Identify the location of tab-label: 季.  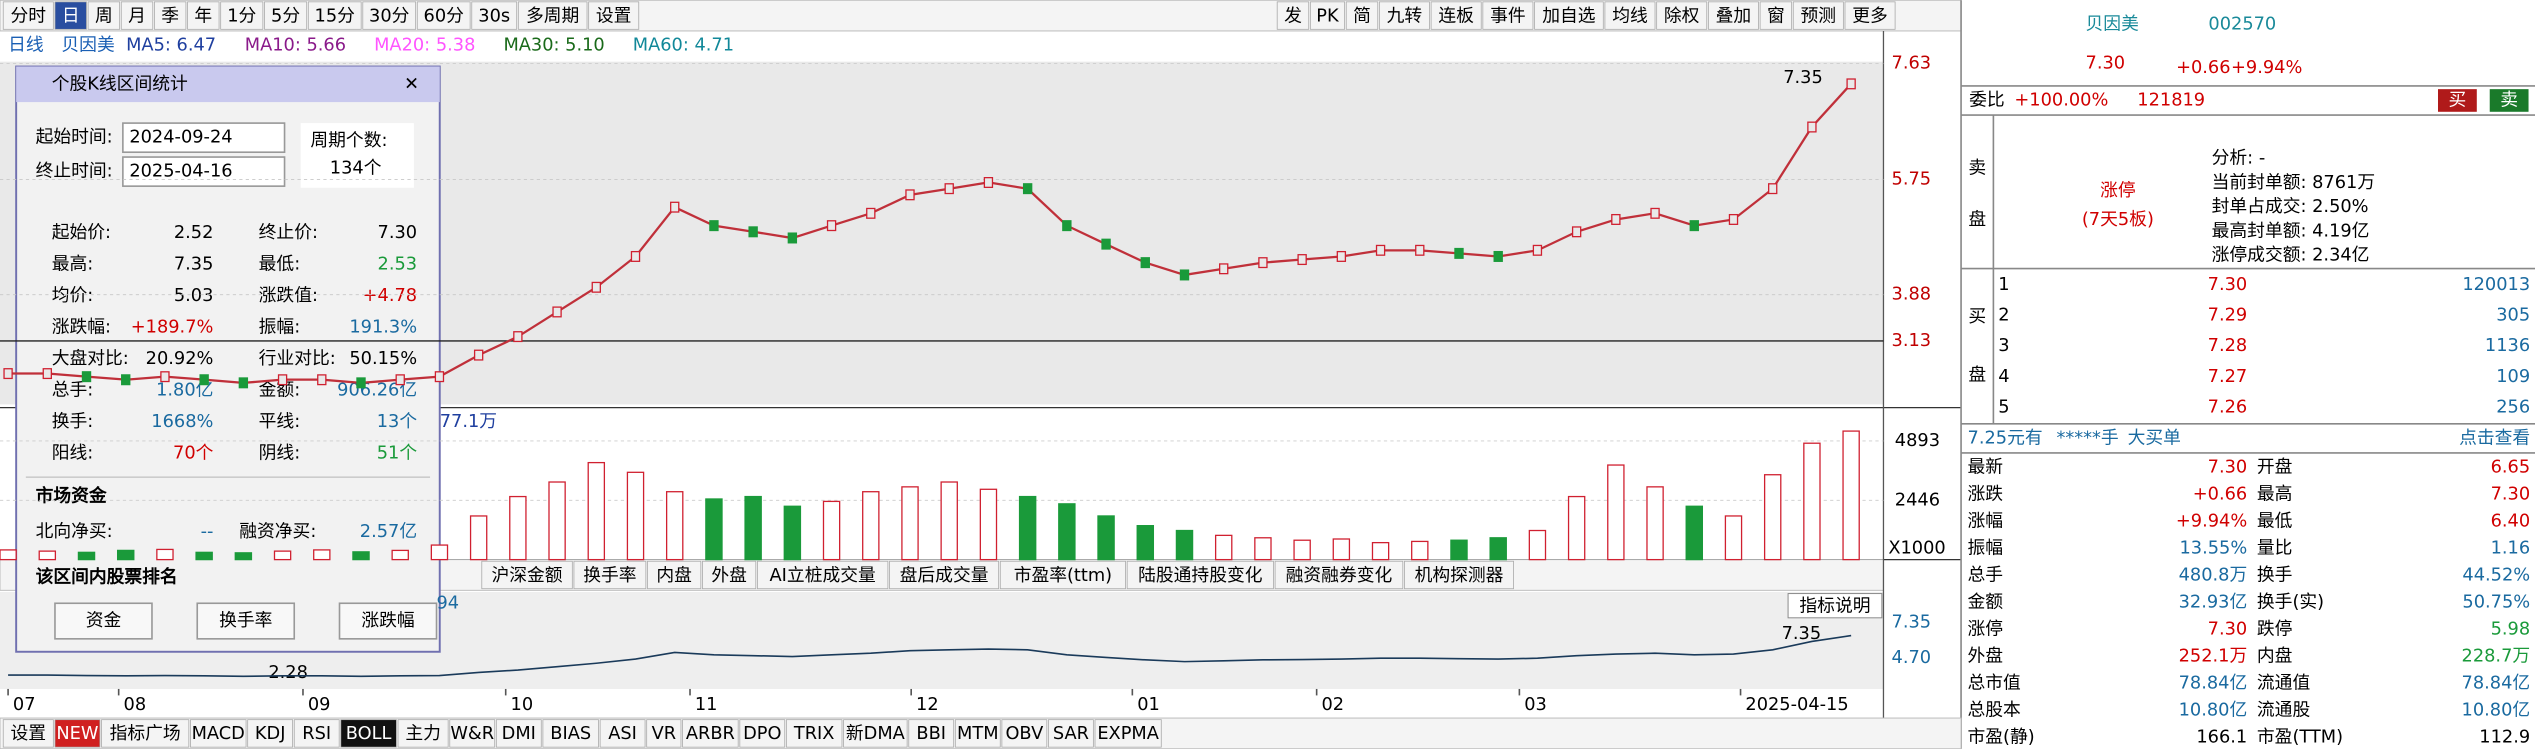
(170, 15).